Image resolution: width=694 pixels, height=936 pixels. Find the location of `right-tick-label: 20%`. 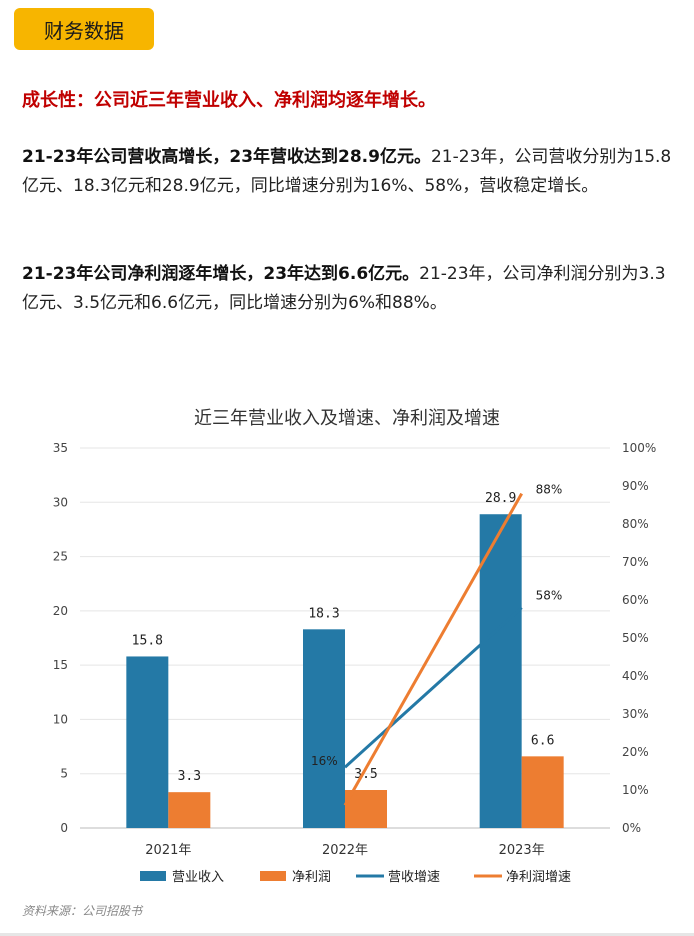

right-tick-label: 20% is located at coordinates (635, 752).